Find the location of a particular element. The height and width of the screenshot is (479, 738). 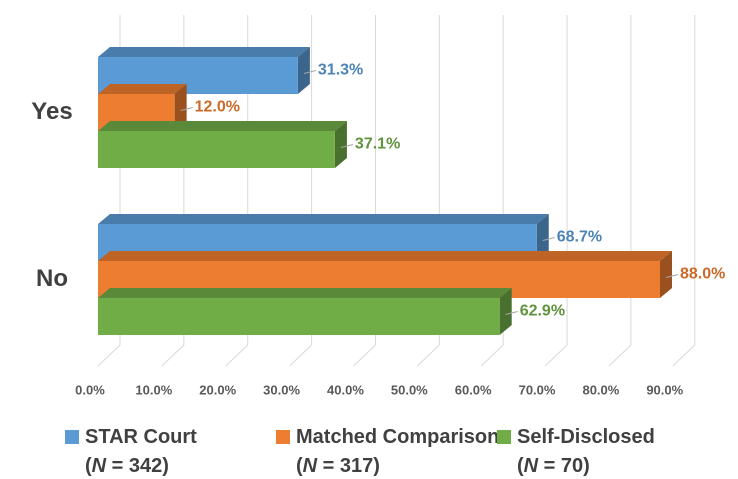

value-label: 37.1% is located at coordinates (377, 144).